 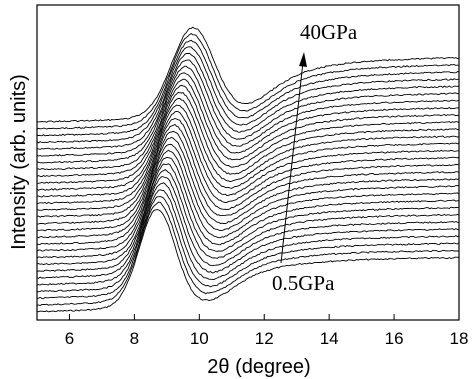 I want to click on y-axis-title: Intensity (arb. units), so click(x=19, y=162).